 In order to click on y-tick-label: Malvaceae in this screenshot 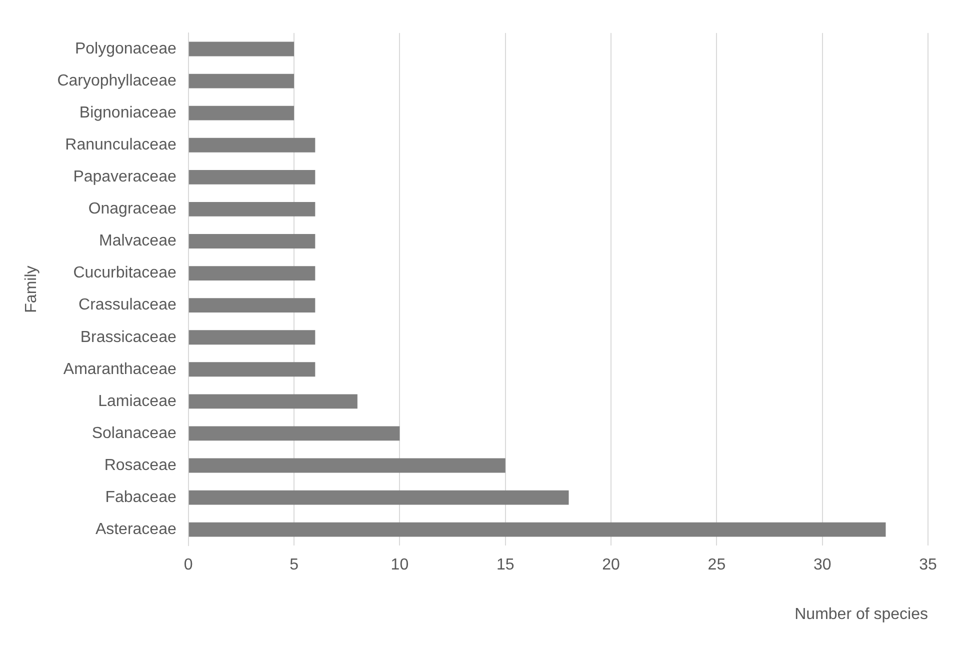, I will do `click(137, 241)`.